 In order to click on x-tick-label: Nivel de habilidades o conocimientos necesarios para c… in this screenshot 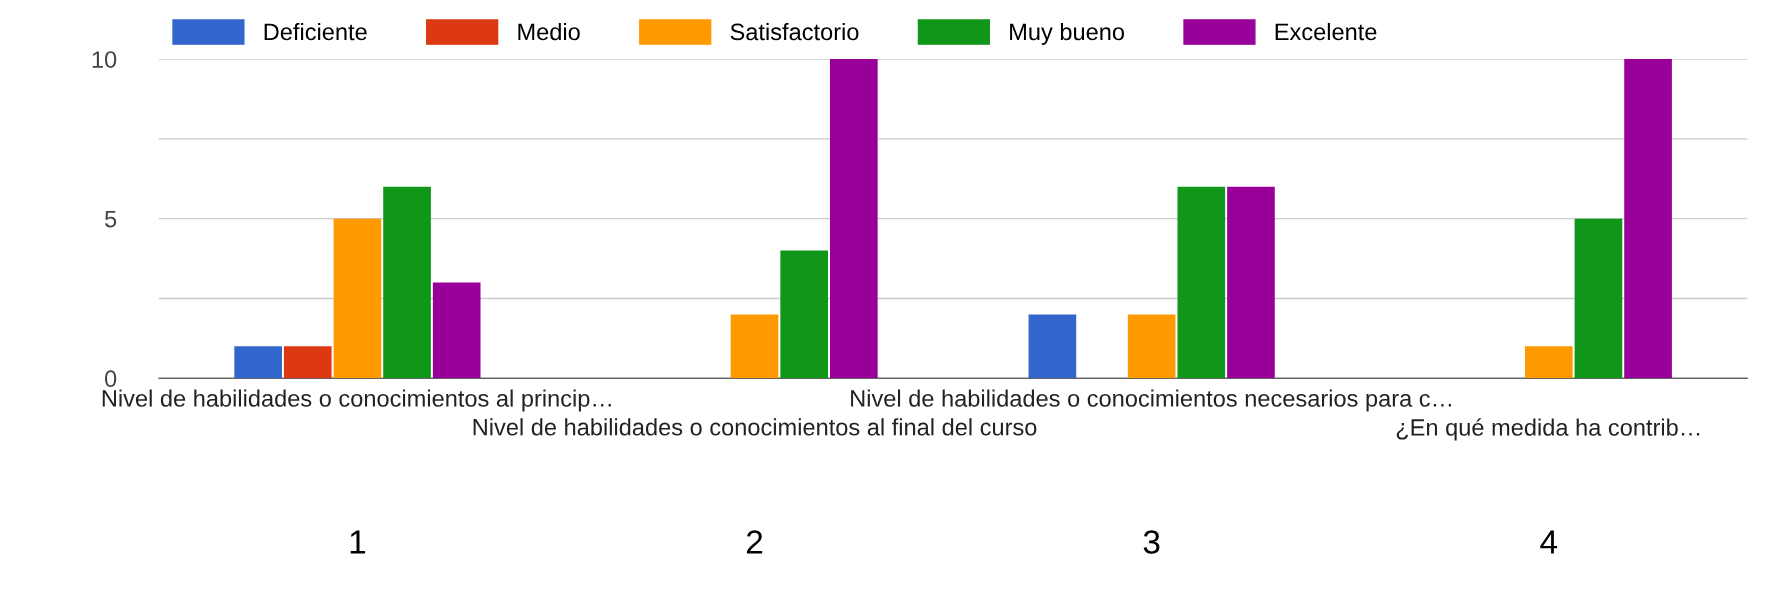, I will do `click(1151, 400)`.